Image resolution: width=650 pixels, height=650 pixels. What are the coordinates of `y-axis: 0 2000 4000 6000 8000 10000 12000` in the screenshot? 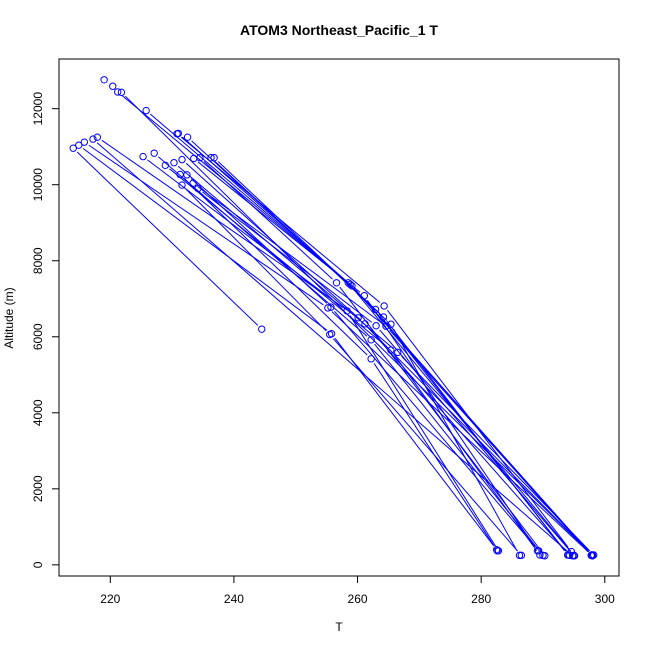 It's located at (45, 330).